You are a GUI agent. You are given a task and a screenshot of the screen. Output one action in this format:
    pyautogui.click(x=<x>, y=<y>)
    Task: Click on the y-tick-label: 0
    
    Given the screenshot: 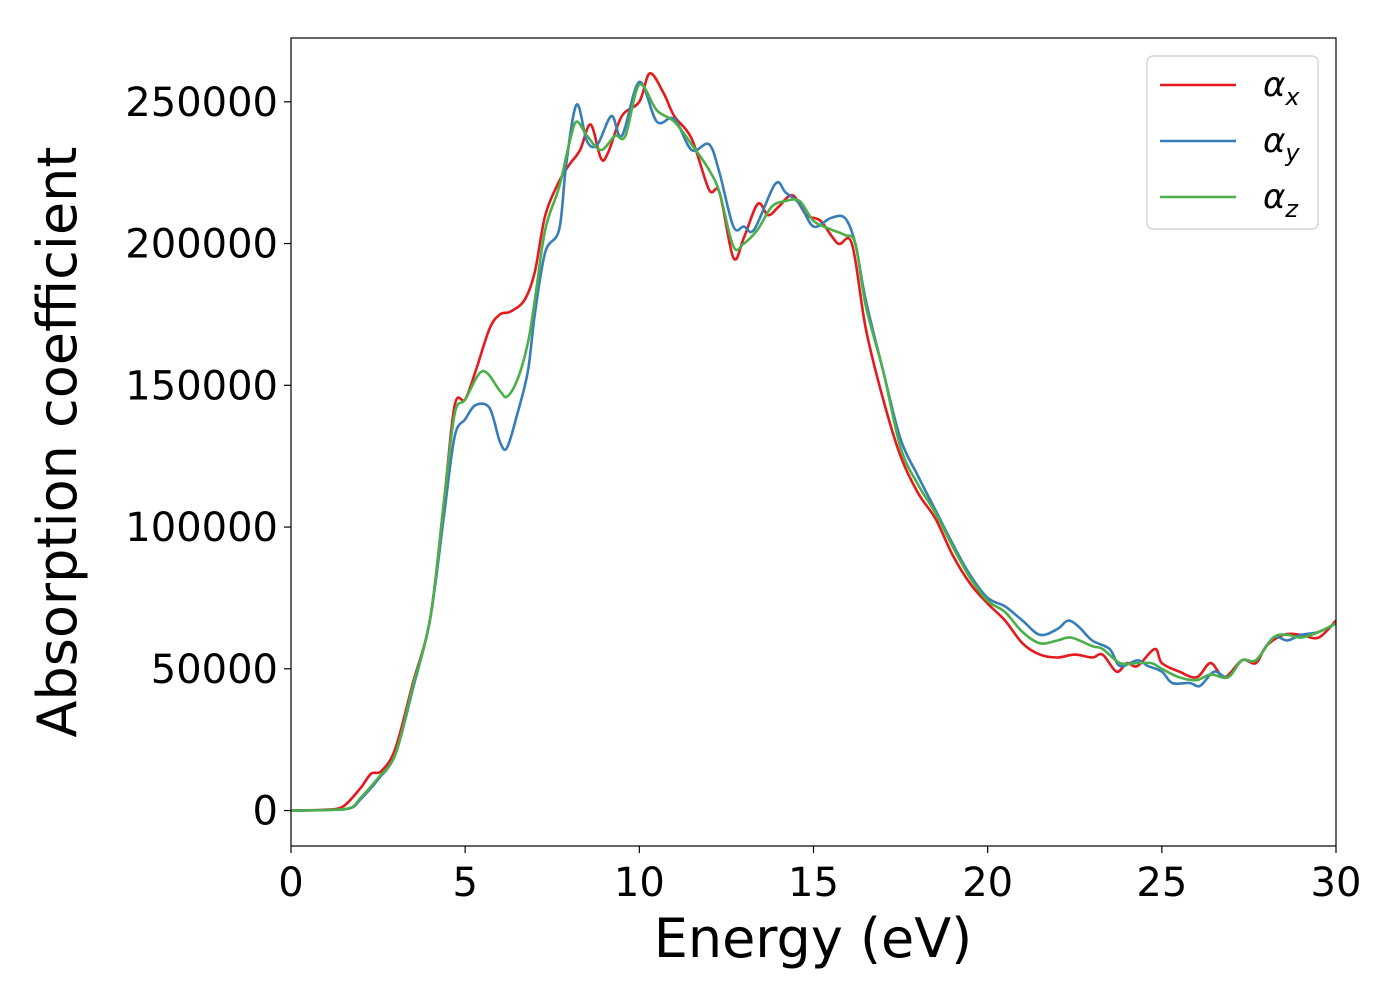 What is the action you would take?
    pyautogui.click(x=265, y=812)
    